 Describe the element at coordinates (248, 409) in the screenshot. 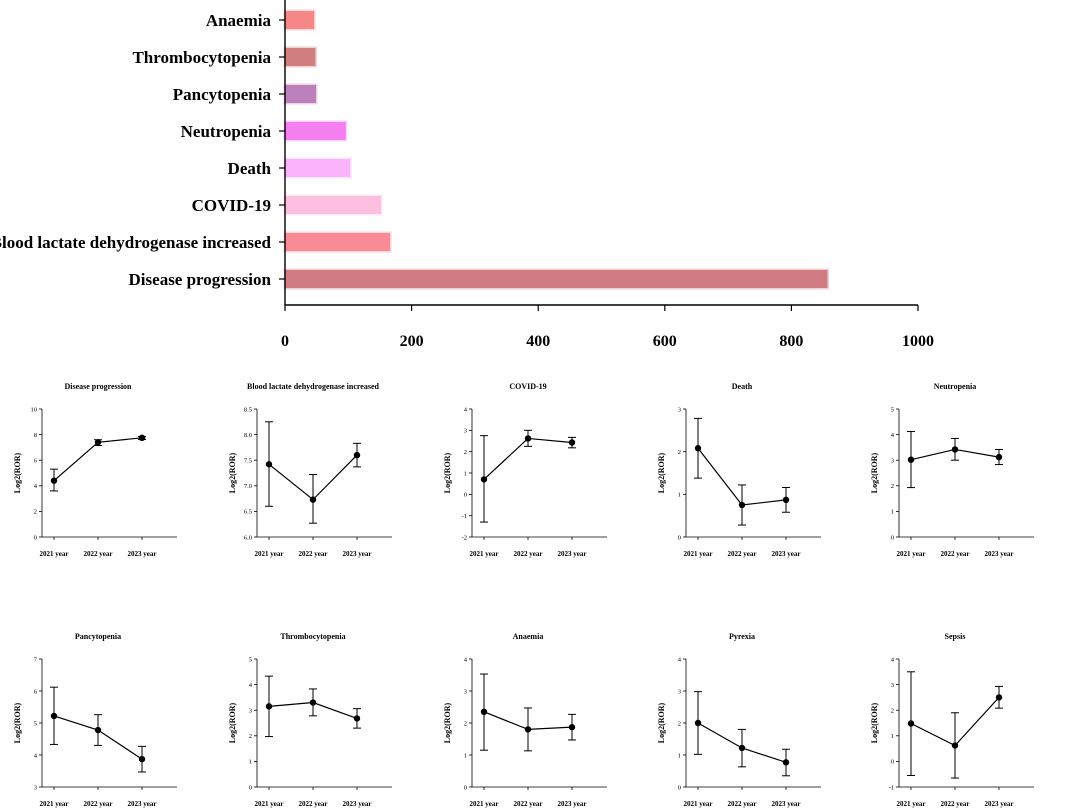

I see `ytick-label-6: 8.5` at that location.